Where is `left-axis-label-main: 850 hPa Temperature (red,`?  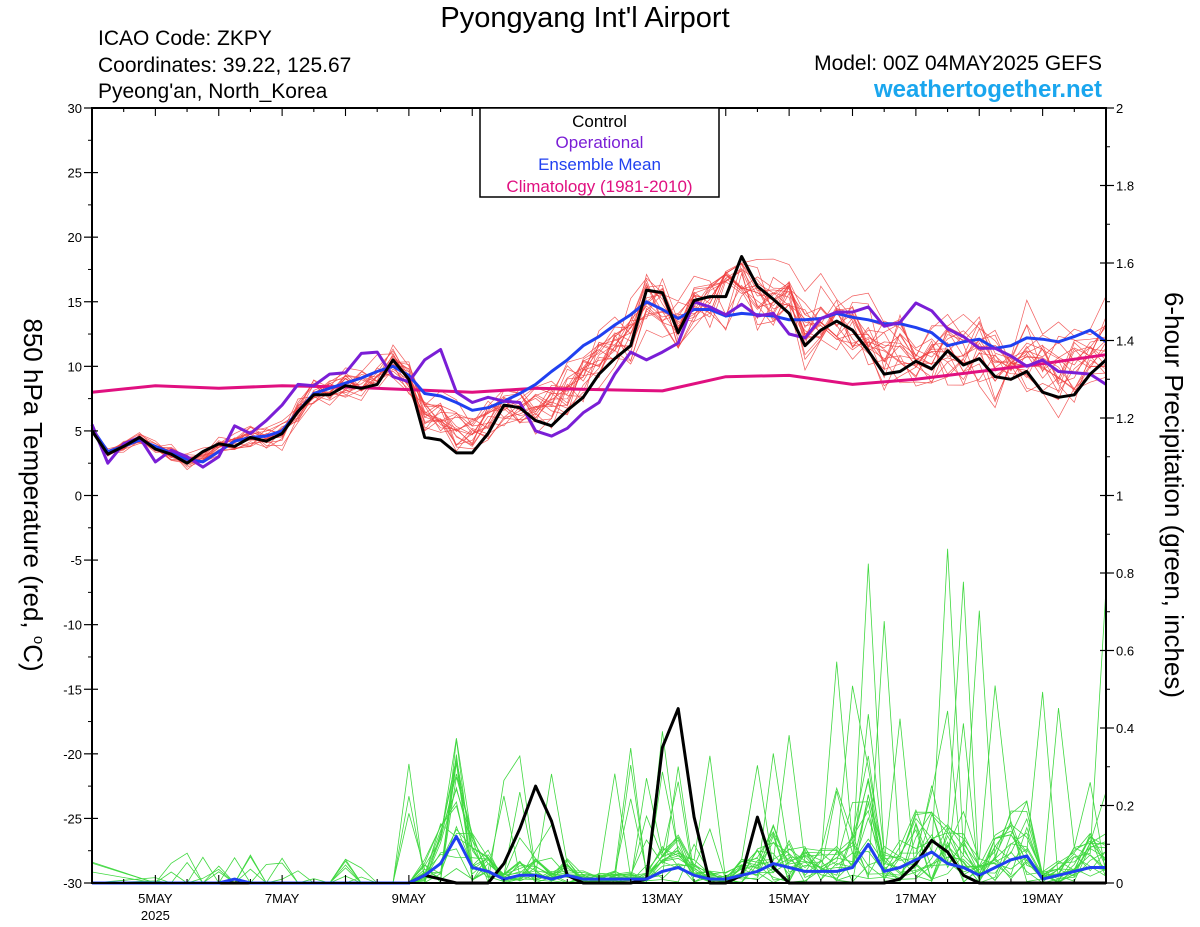
left-axis-label-main: 850 hPa Temperature (red, is located at coordinates (33, 476).